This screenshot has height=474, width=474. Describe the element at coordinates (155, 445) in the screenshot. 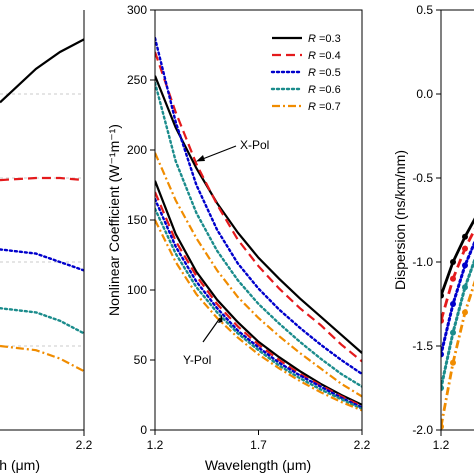

I see `middle-x-tick-label: 1.2` at that location.